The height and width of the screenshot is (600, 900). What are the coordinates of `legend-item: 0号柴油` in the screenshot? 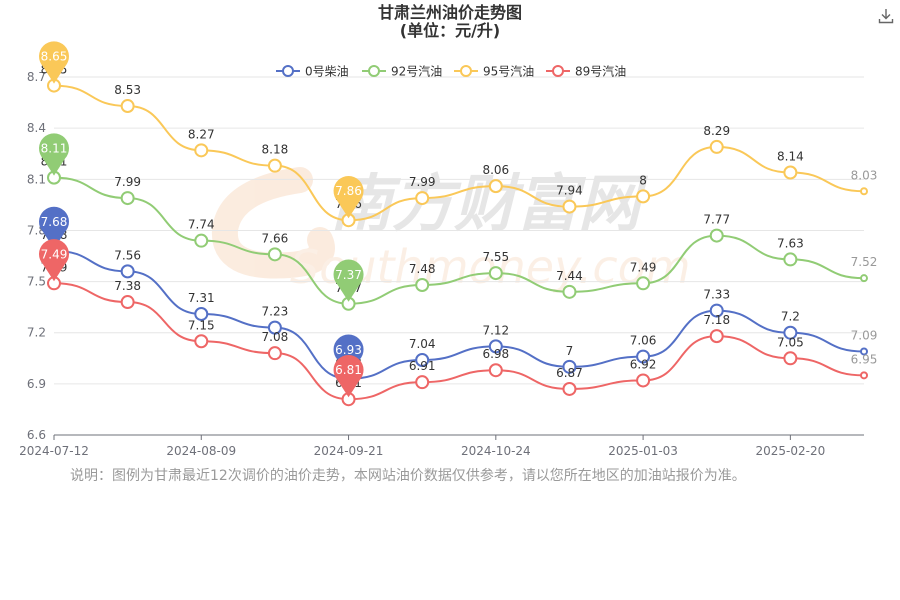 It's located at (312, 72).